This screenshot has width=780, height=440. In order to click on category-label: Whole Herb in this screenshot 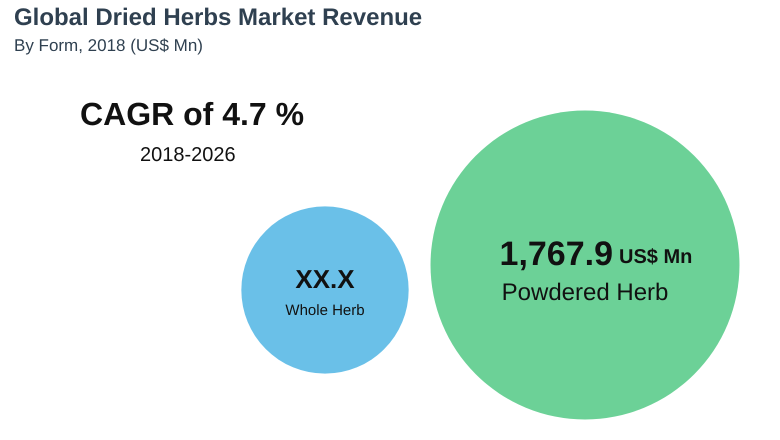, I will do `click(325, 310)`.